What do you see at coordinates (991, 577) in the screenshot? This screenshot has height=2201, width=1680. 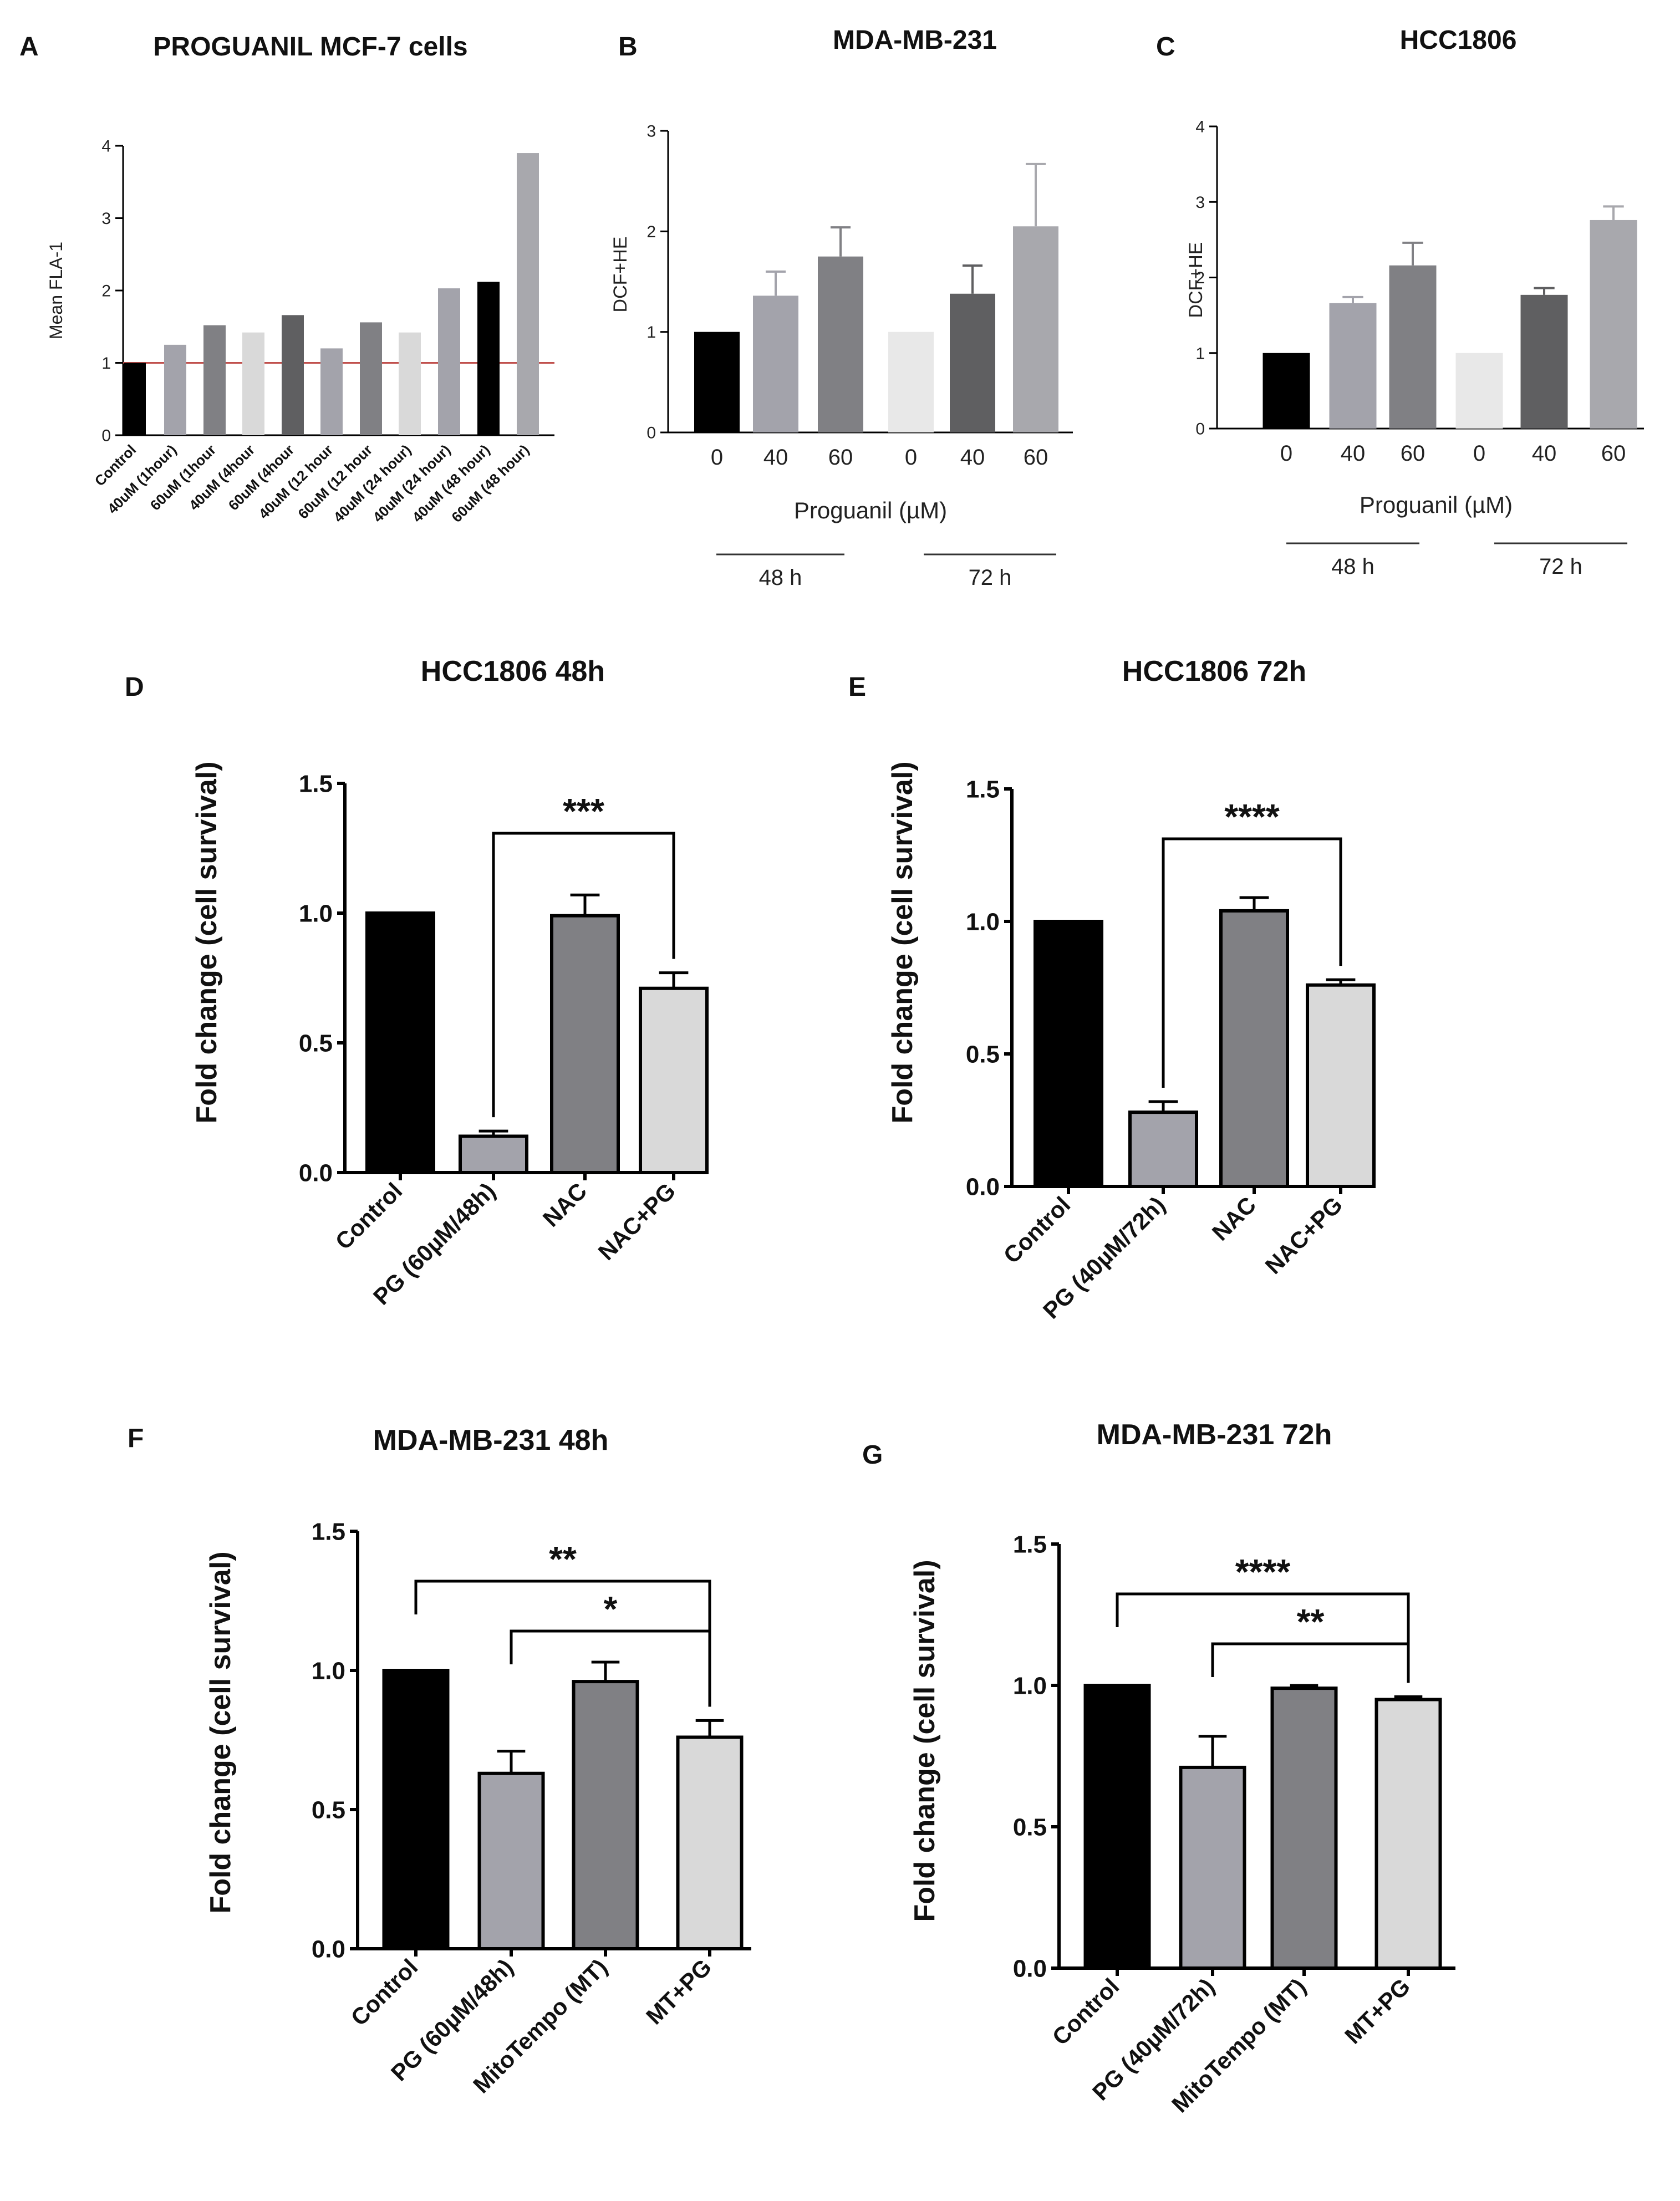 I see `group-label: 72 h` at bounding box center [991, 577].